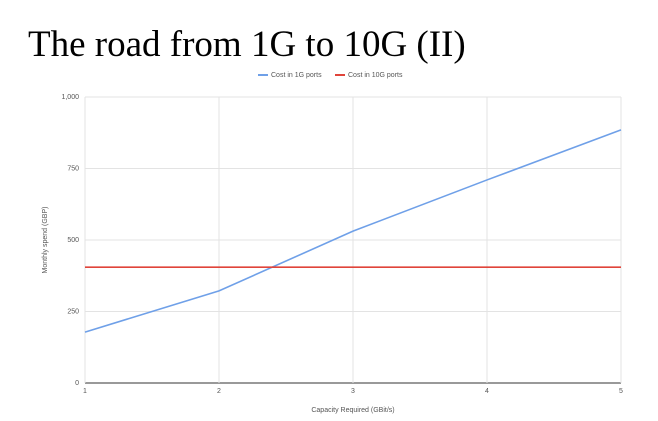 This screenshot has width=658, height=421. I want to click on y-tick-label: 500, so click(73, 240).